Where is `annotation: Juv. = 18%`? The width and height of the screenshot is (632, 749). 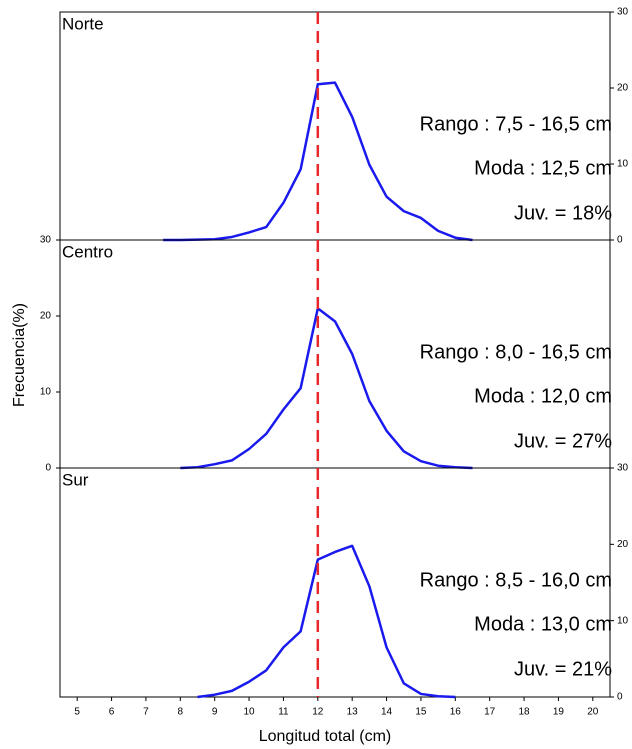 annotation: Juv. = 18% is located at coordinates (563, 213).